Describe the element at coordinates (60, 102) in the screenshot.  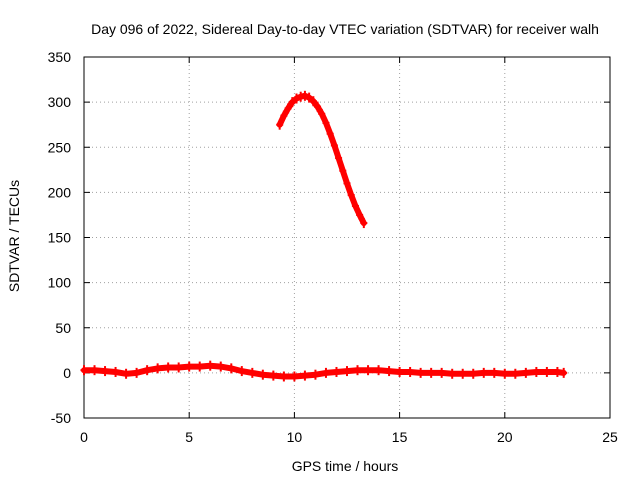
I see `y-tick-label: 300` at that location.